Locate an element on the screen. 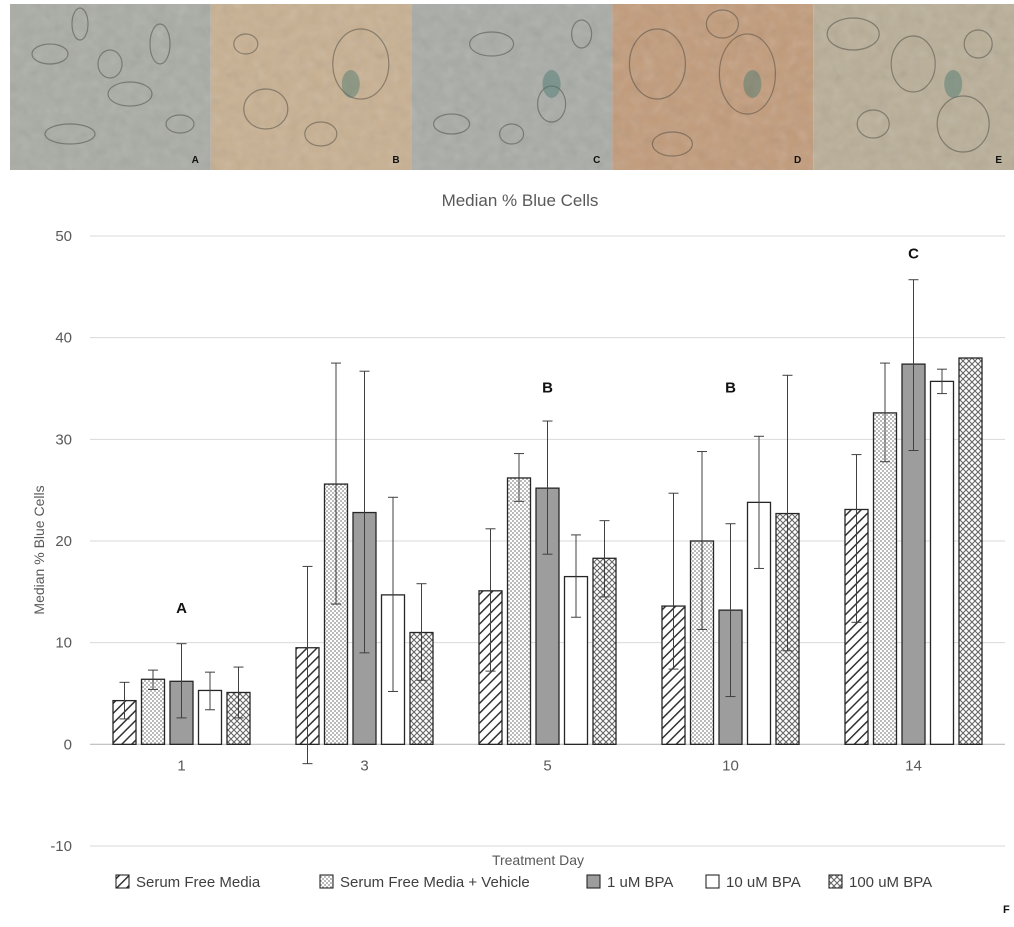 This screenshot has width=1014, height=927. y-tick-label: 50 is located at coordinates (63, 236).